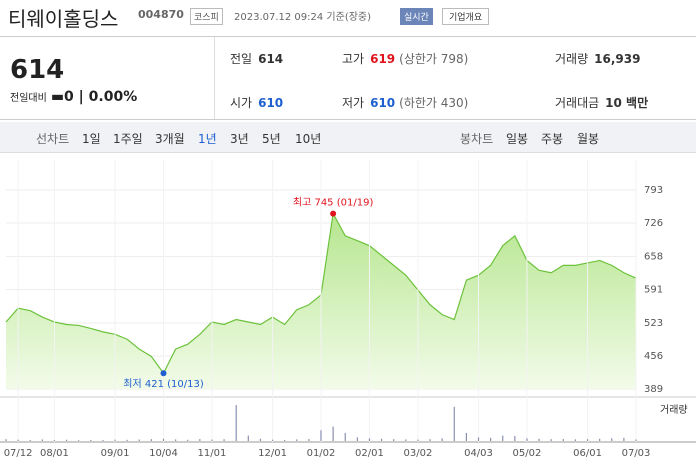 The height and width of the screenshot is (475, 696). I want to click on y-tick-label: 591, so click(653, 290).